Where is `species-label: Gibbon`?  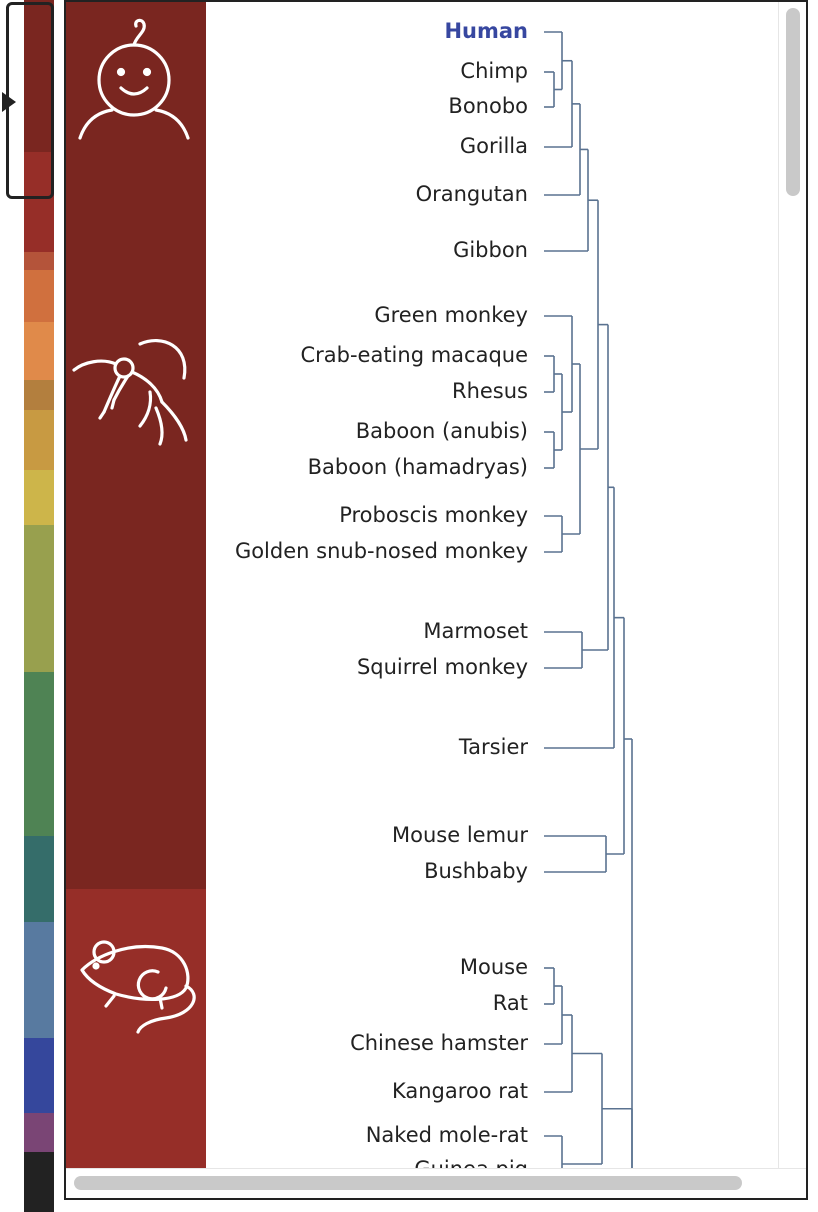
species-label: Gibbon is located at coordinates (490, 250).